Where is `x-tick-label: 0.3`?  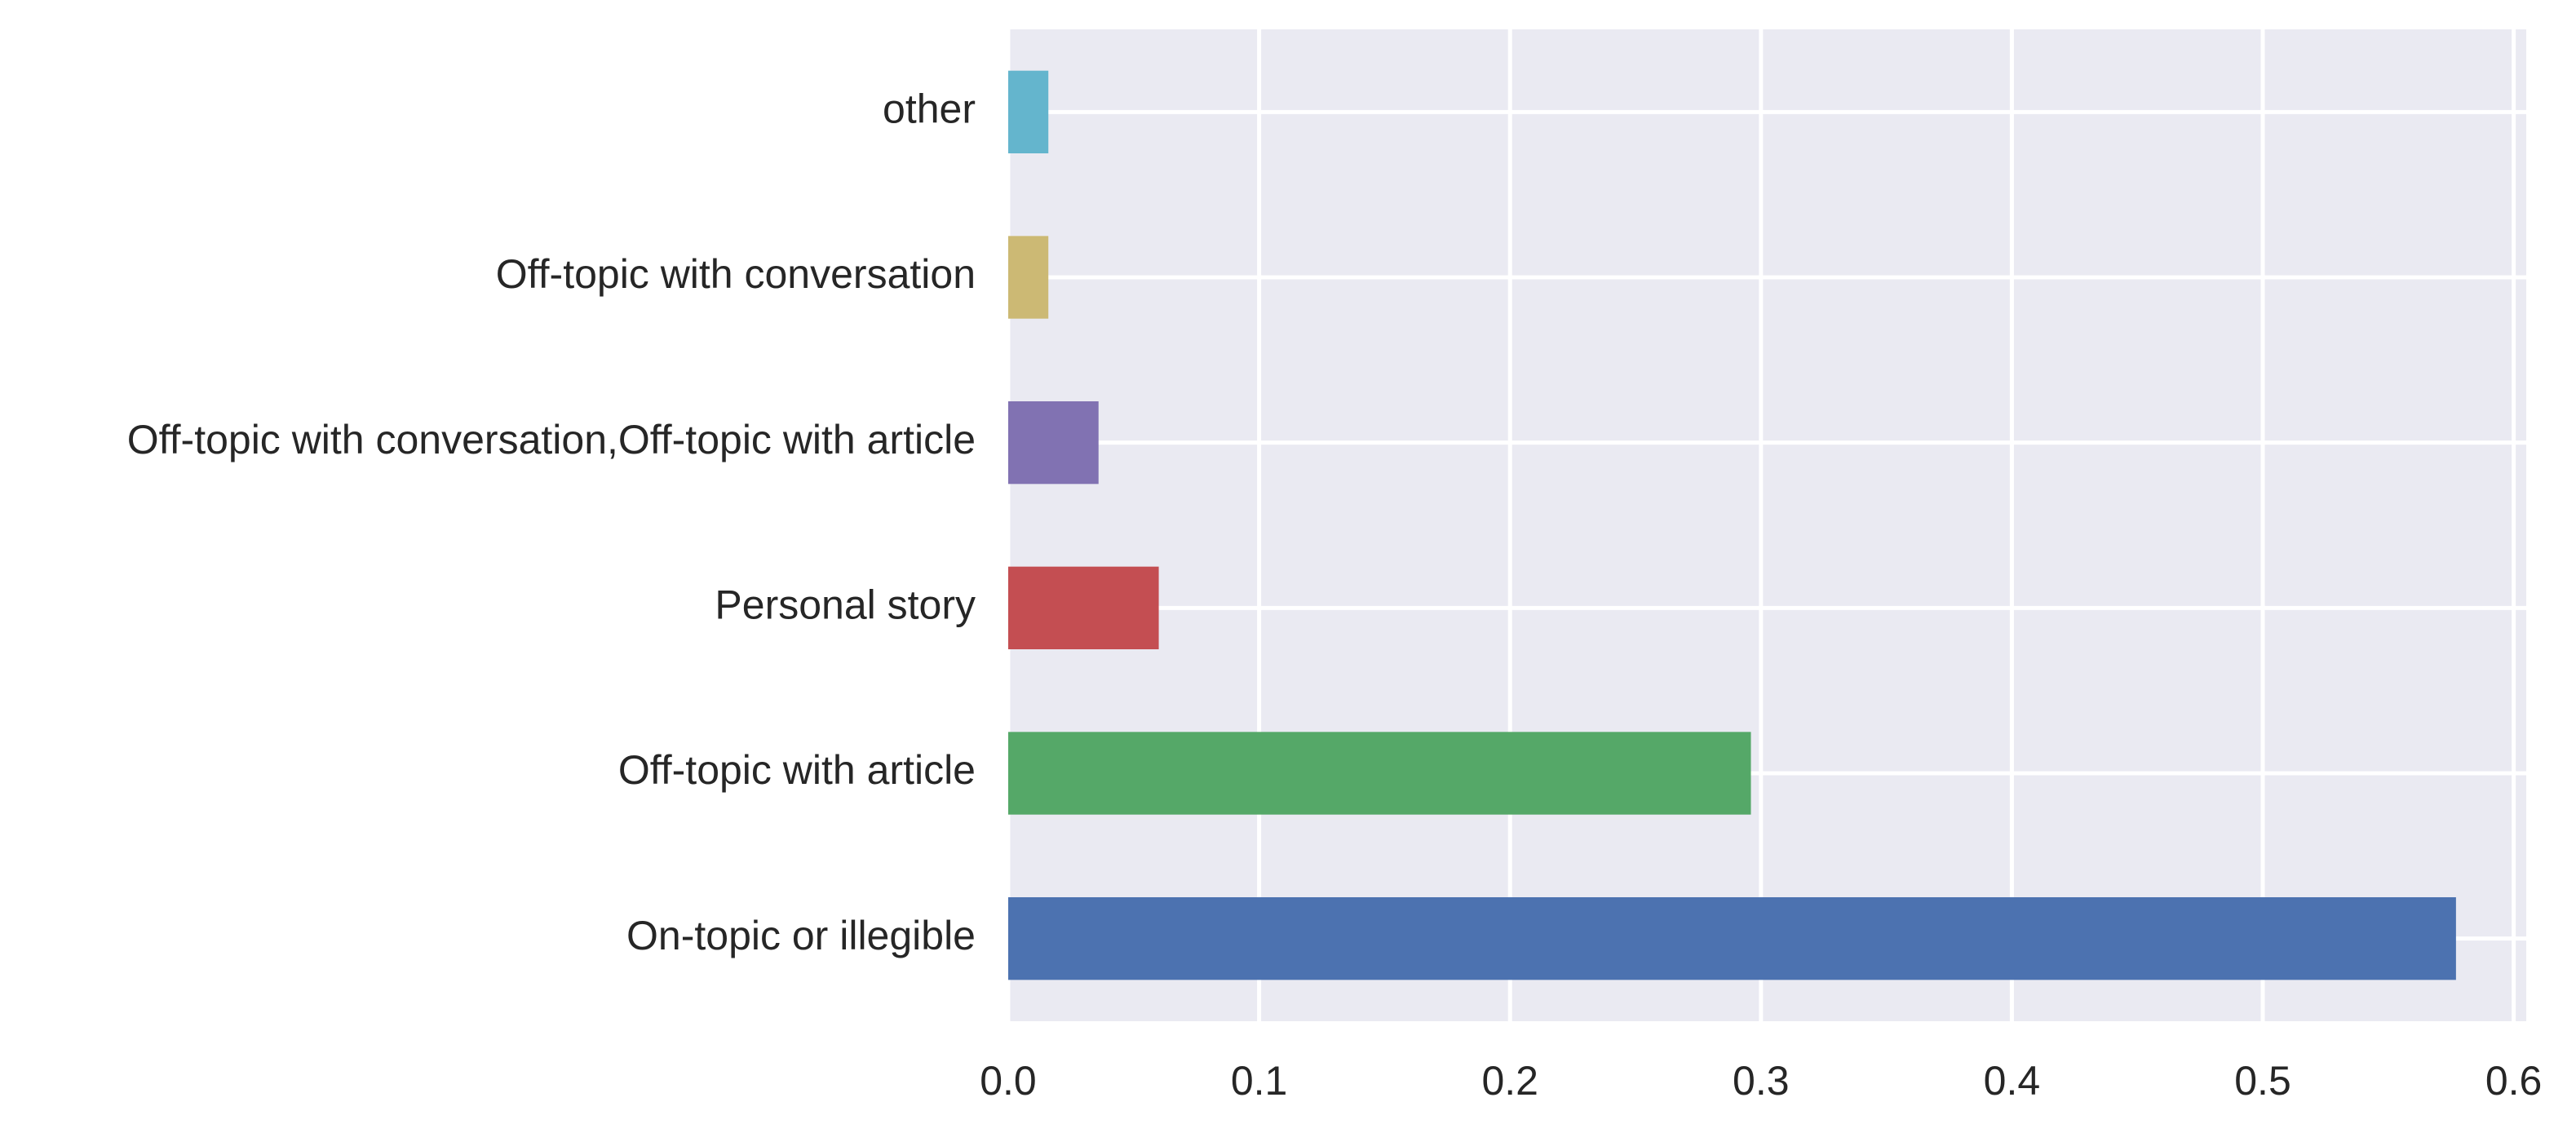
x-tick-label: 0.3 is located at coordinates (1761, 1081).